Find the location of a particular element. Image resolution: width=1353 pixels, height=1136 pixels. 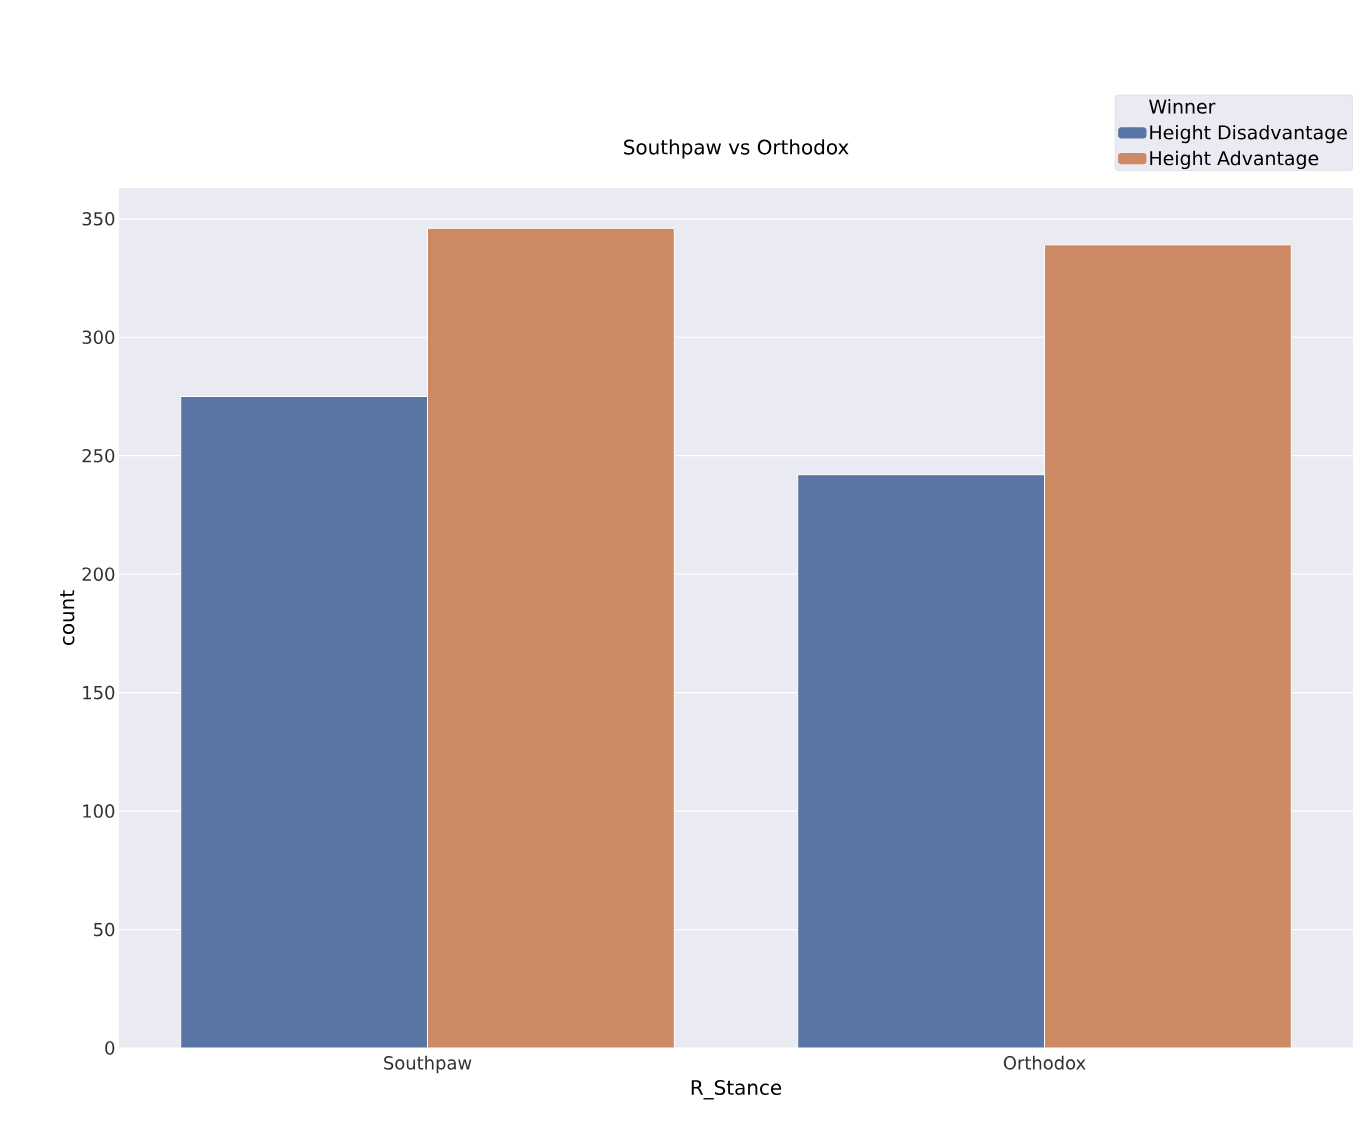

y-tick-label: 300 is located at coordinates (98, 337).